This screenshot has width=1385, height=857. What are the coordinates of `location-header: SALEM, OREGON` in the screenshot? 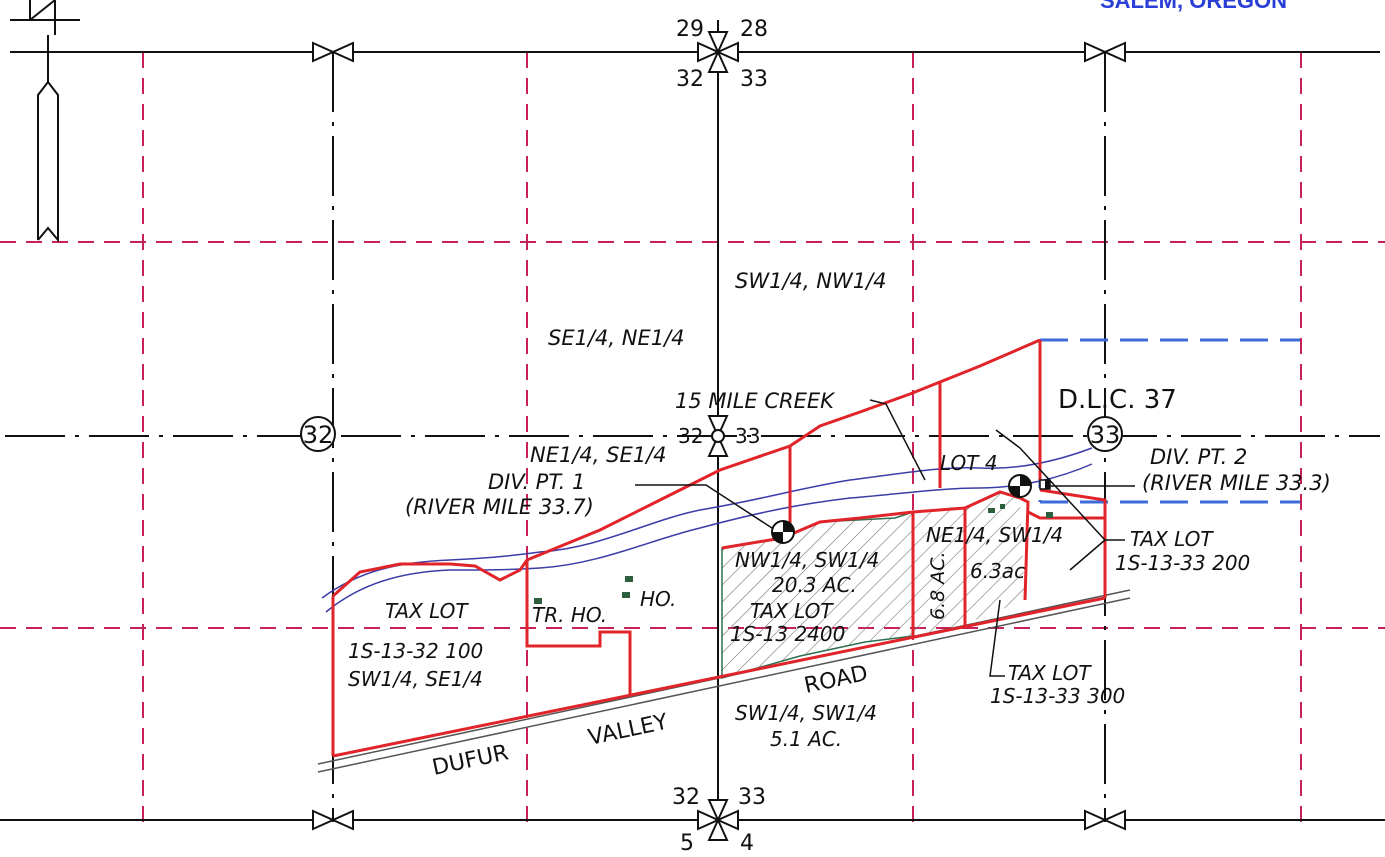 It's located at (1193, 6).